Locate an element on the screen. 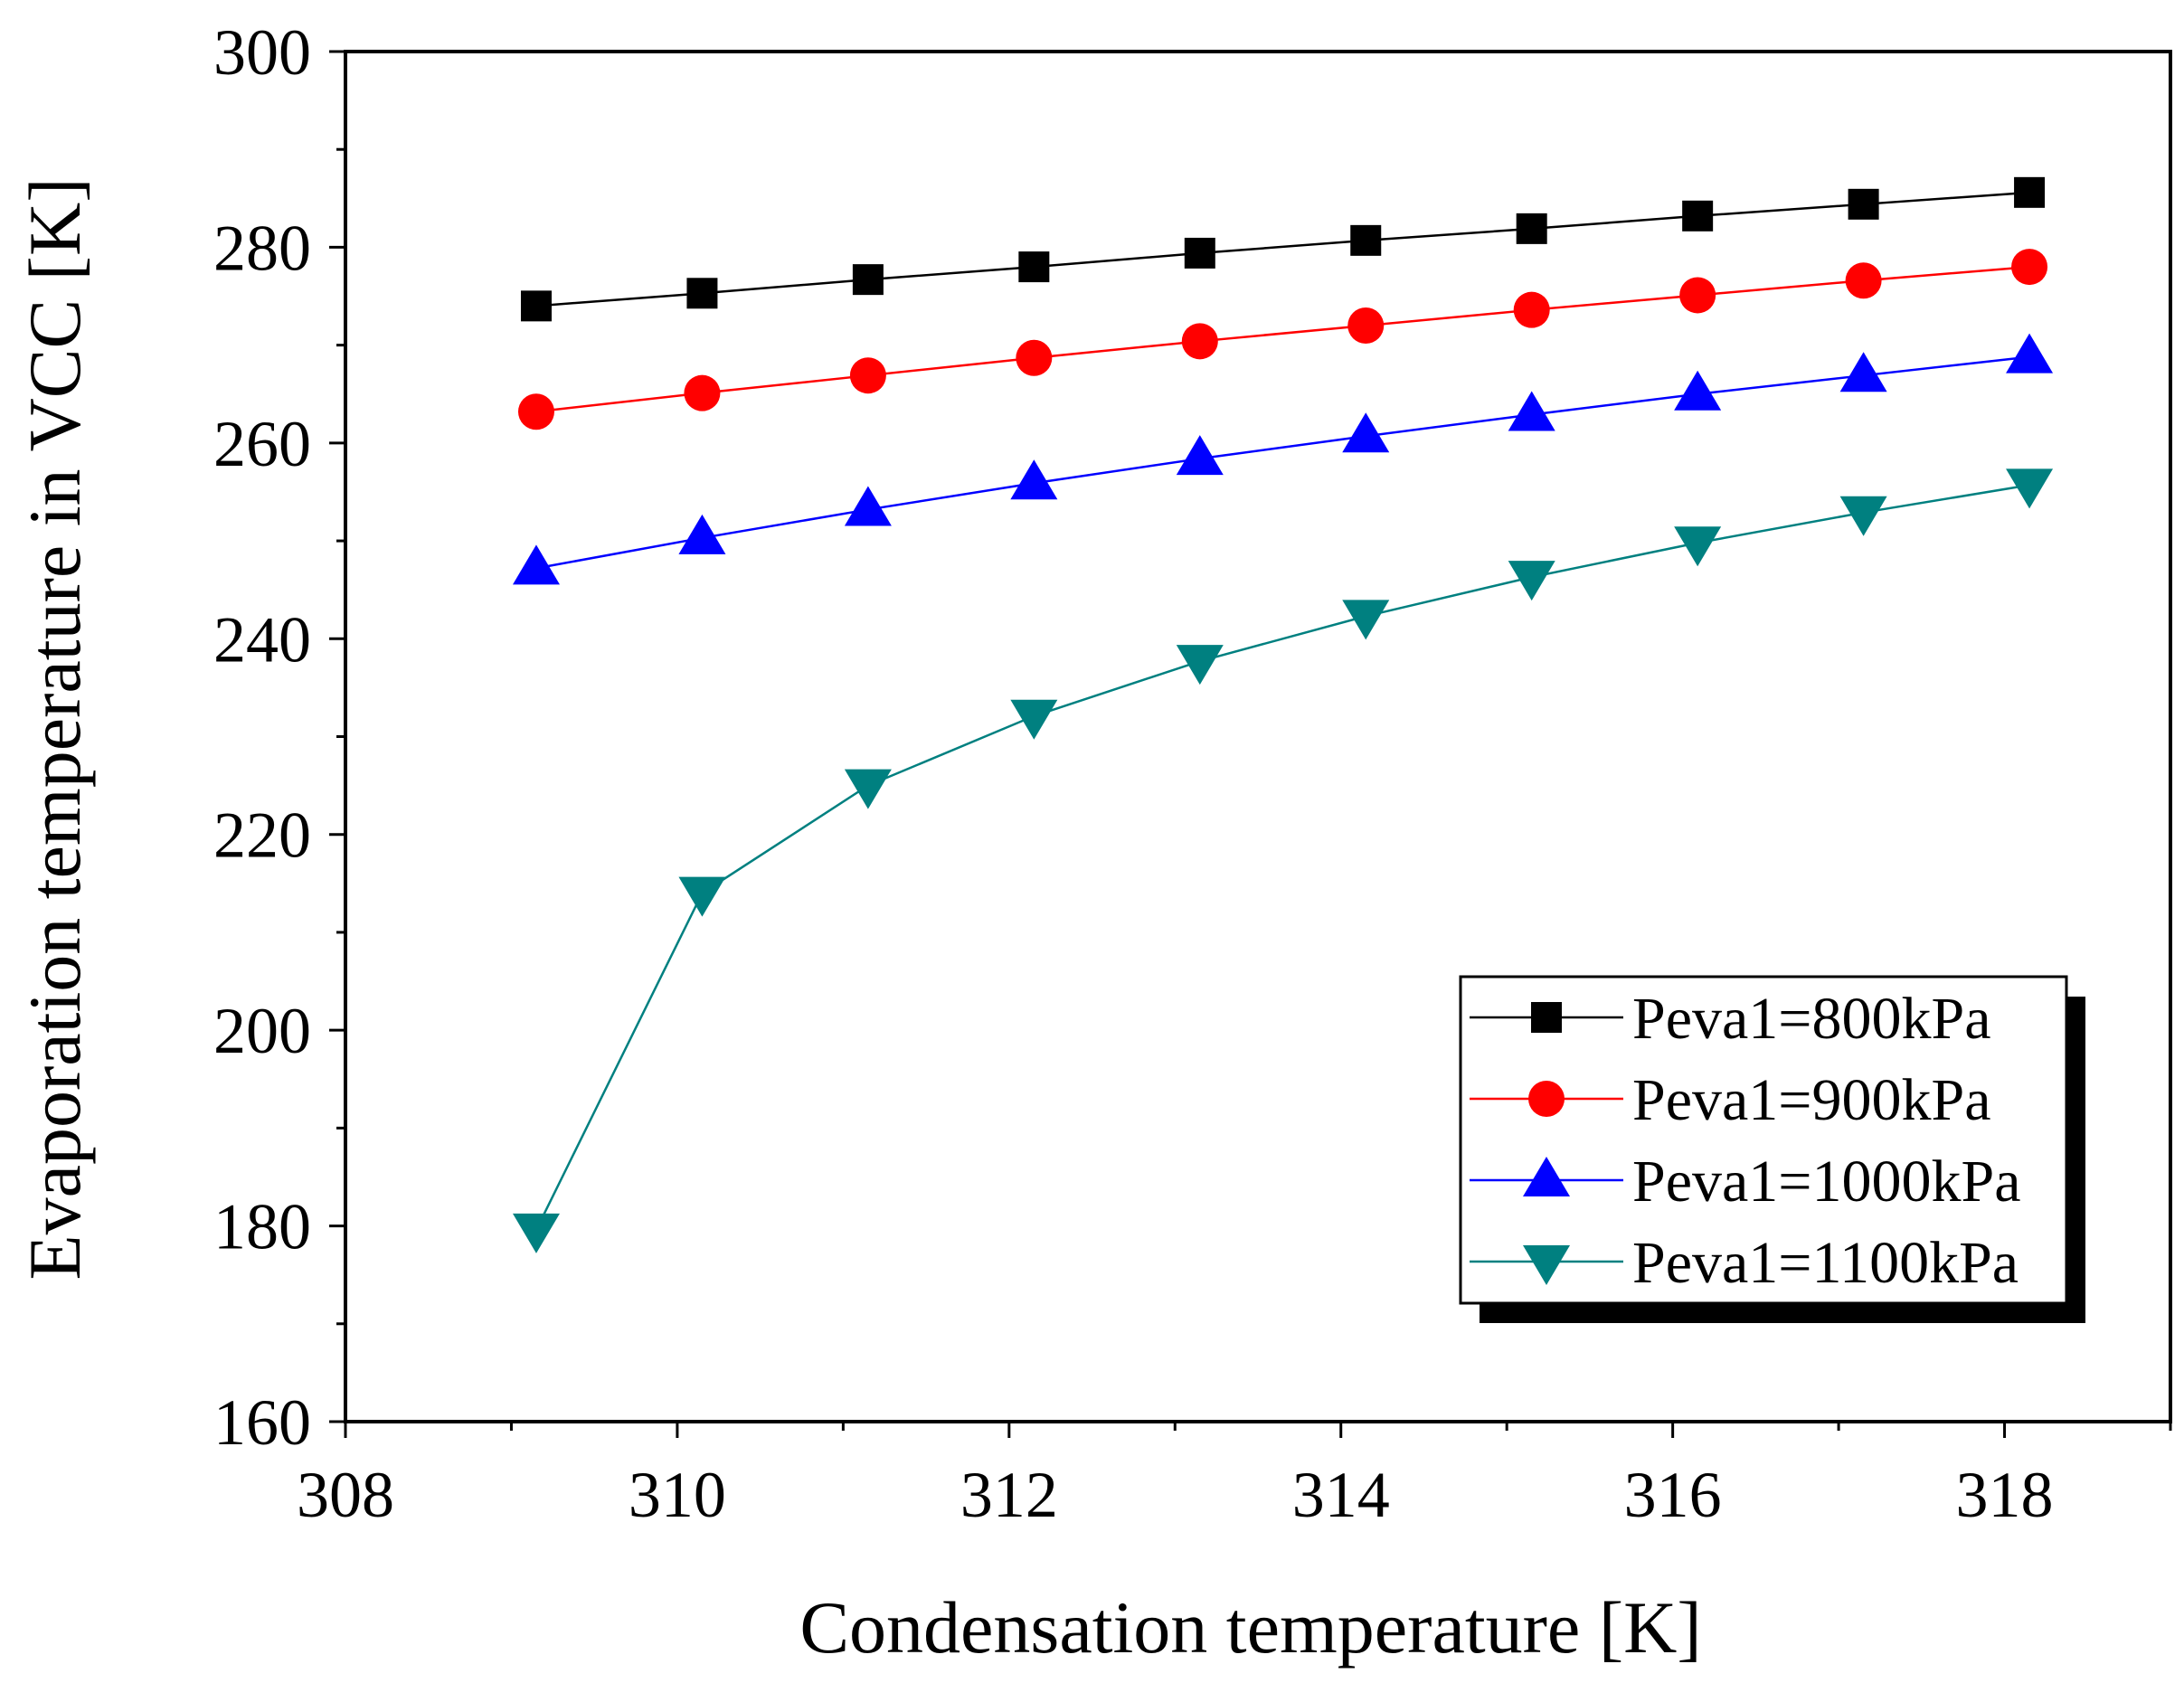 The height and width of the screenshot is (1683, 2184). x-tick-label: 308 is located at coordinates (345, 1495).